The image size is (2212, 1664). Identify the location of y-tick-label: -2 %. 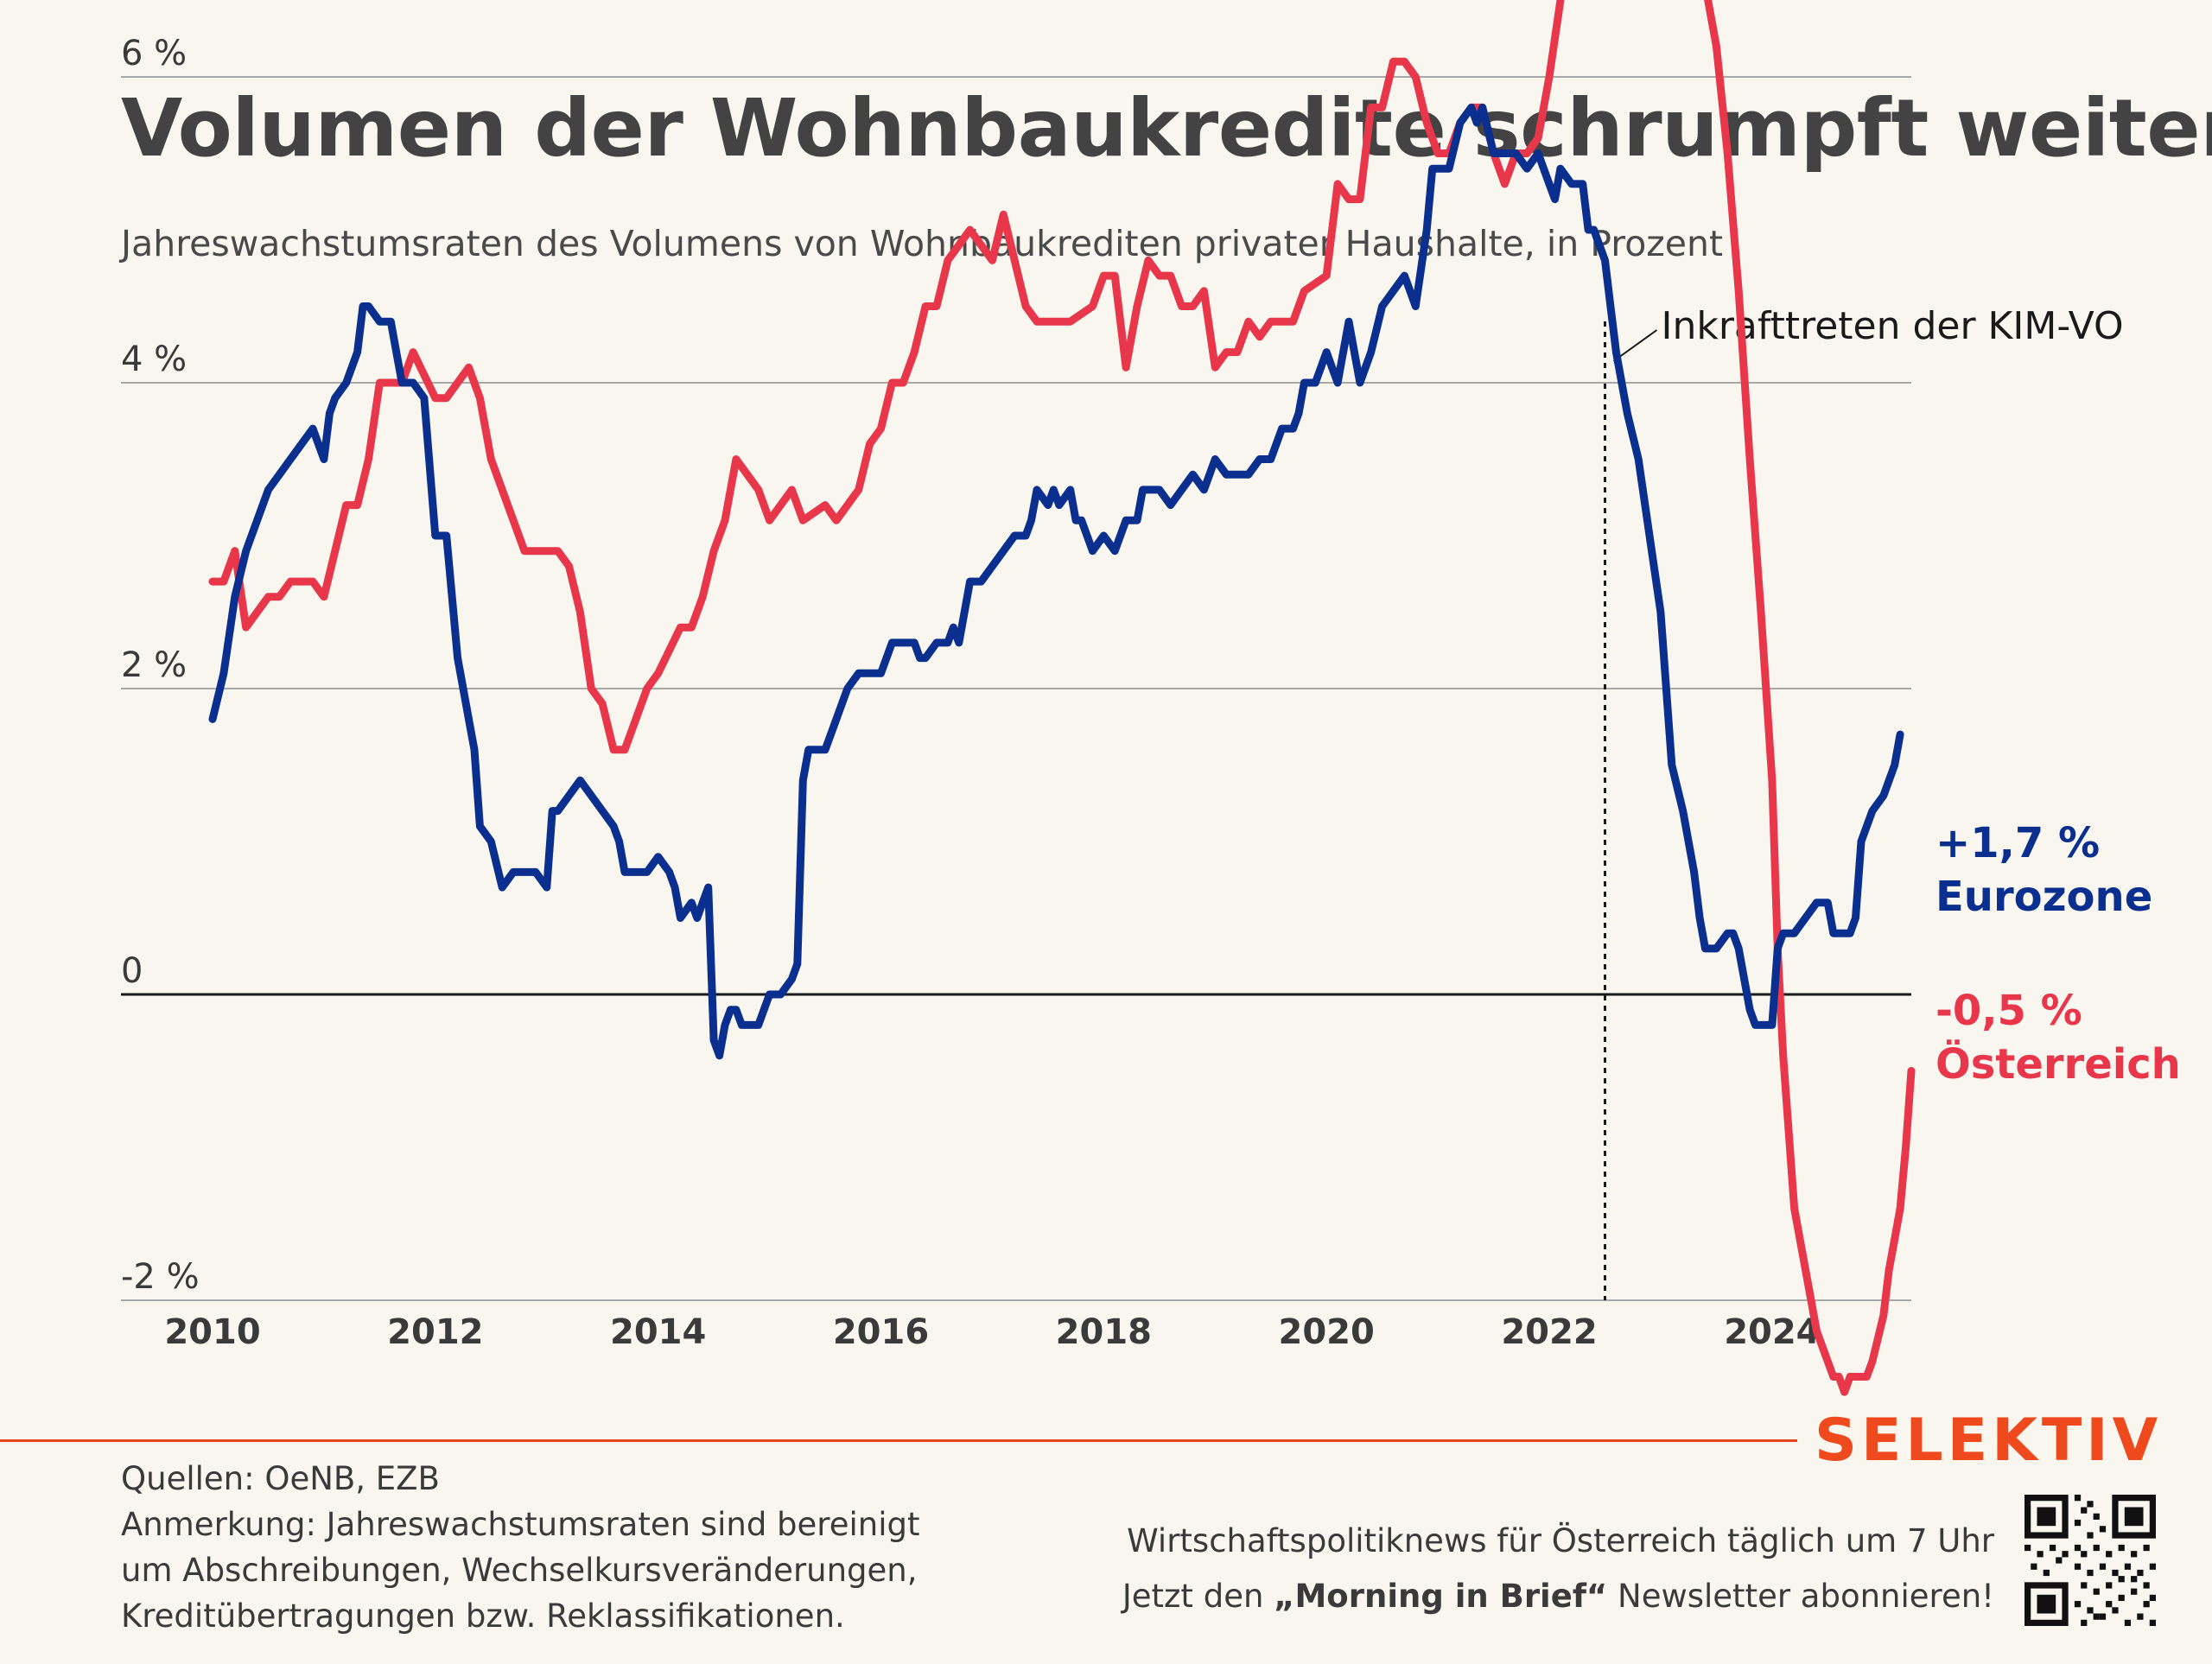
(160, 1277).